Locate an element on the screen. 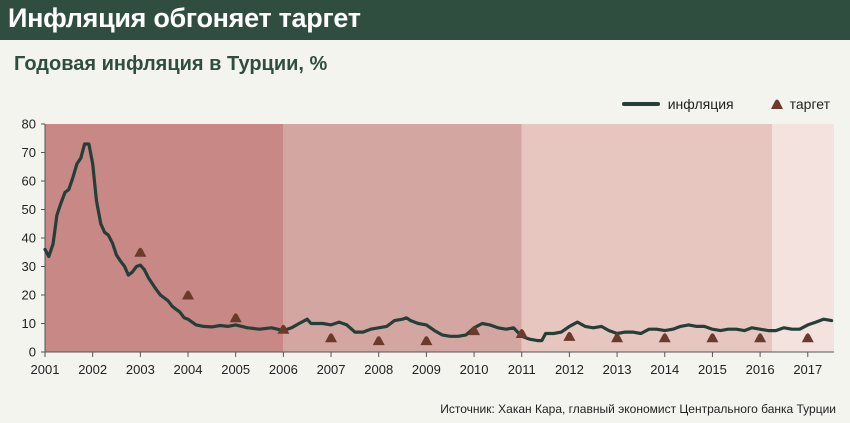 This screenshot has width=850, height=423. x-tick-label: 2001 is located at coordinates (45, 369).